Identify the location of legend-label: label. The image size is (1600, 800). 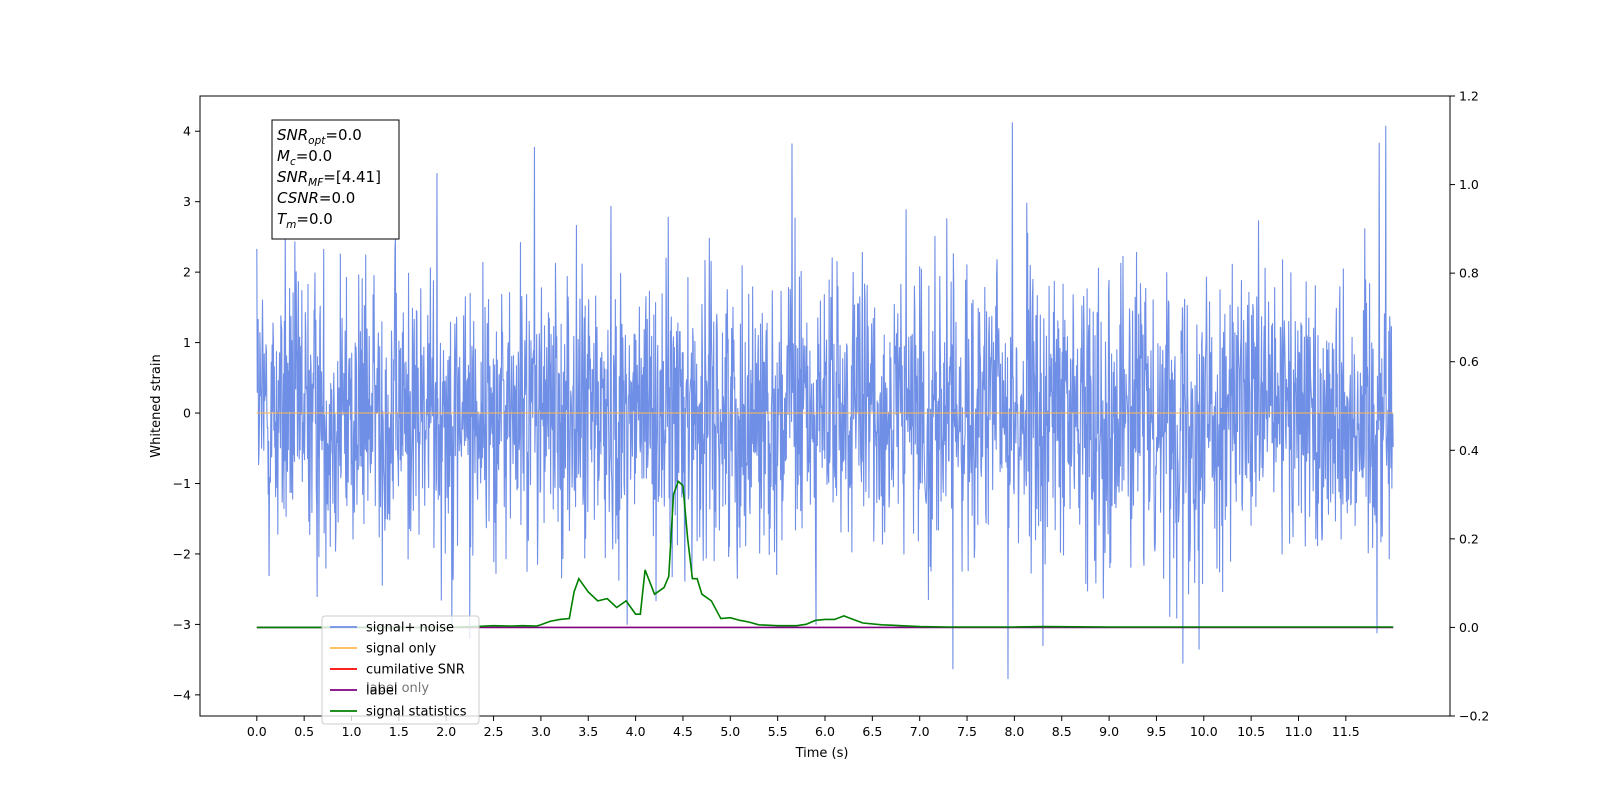
(381, 691).